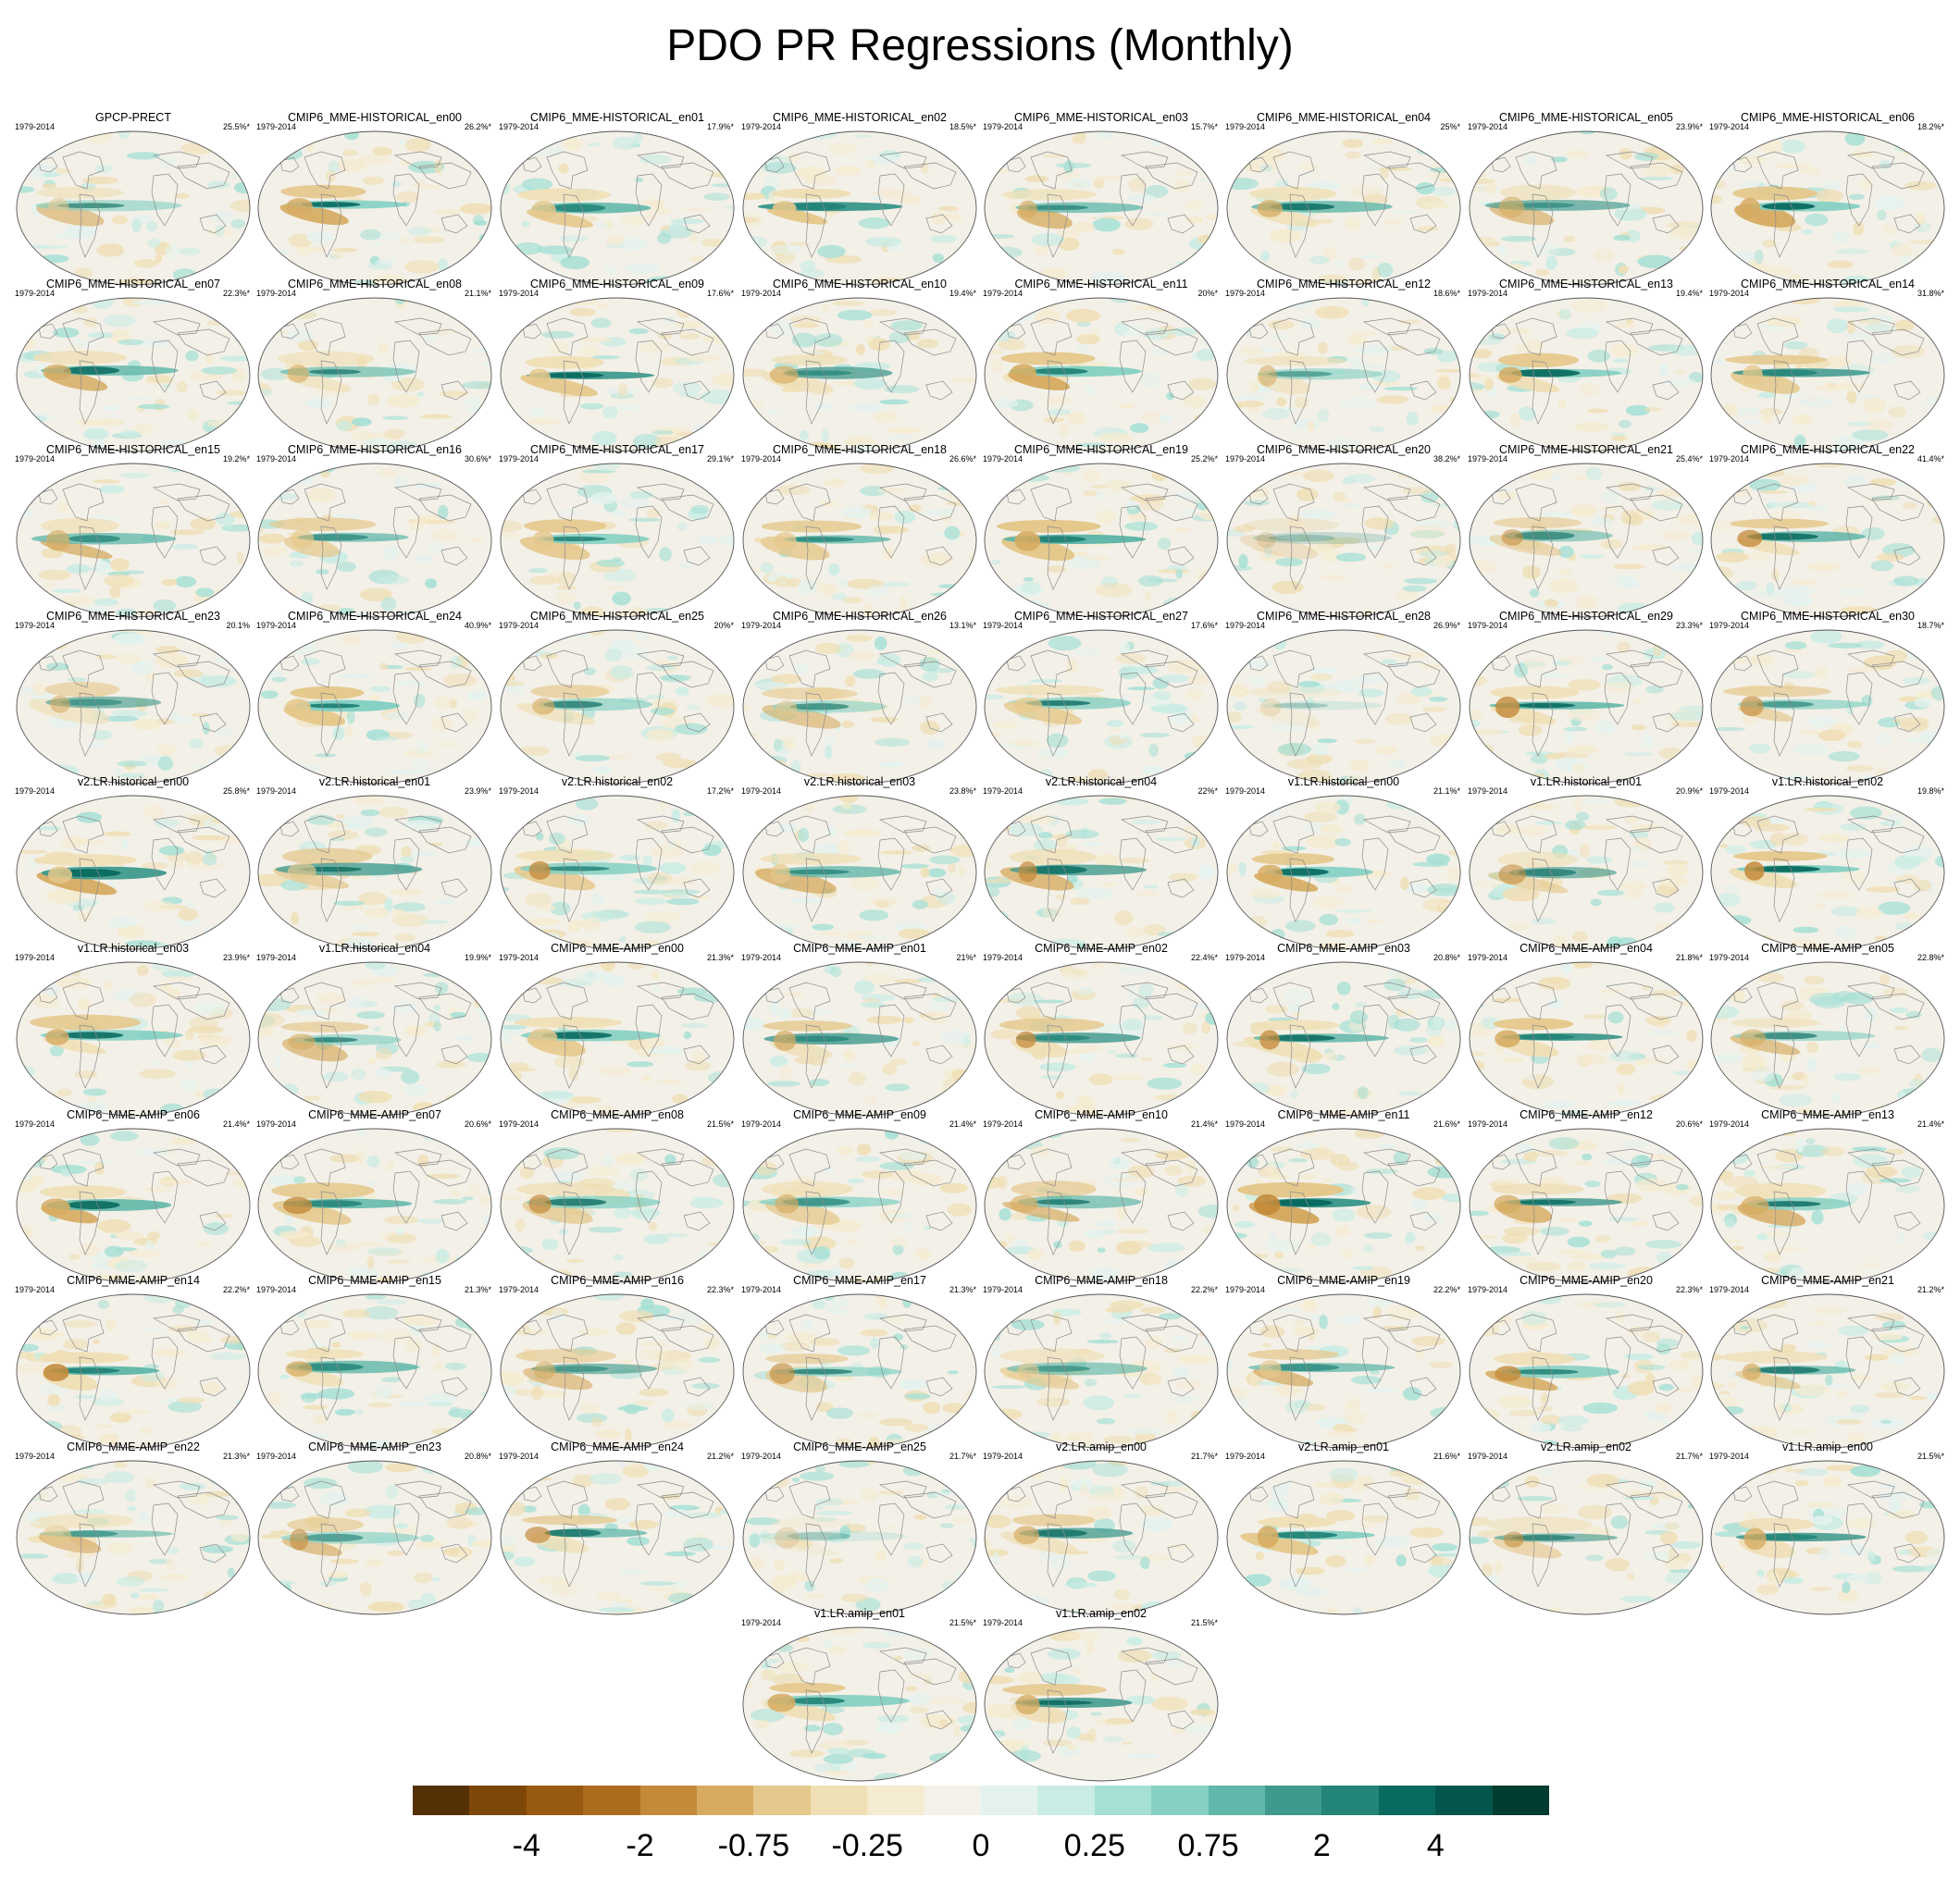 The image size is (1960, 1879). Describe the element at coordinates (860, 530) in the screenshot. I see `map-panel: CMIP6_MME-HISTORICAL_en18 1979-2014 26.6%*` at that location.